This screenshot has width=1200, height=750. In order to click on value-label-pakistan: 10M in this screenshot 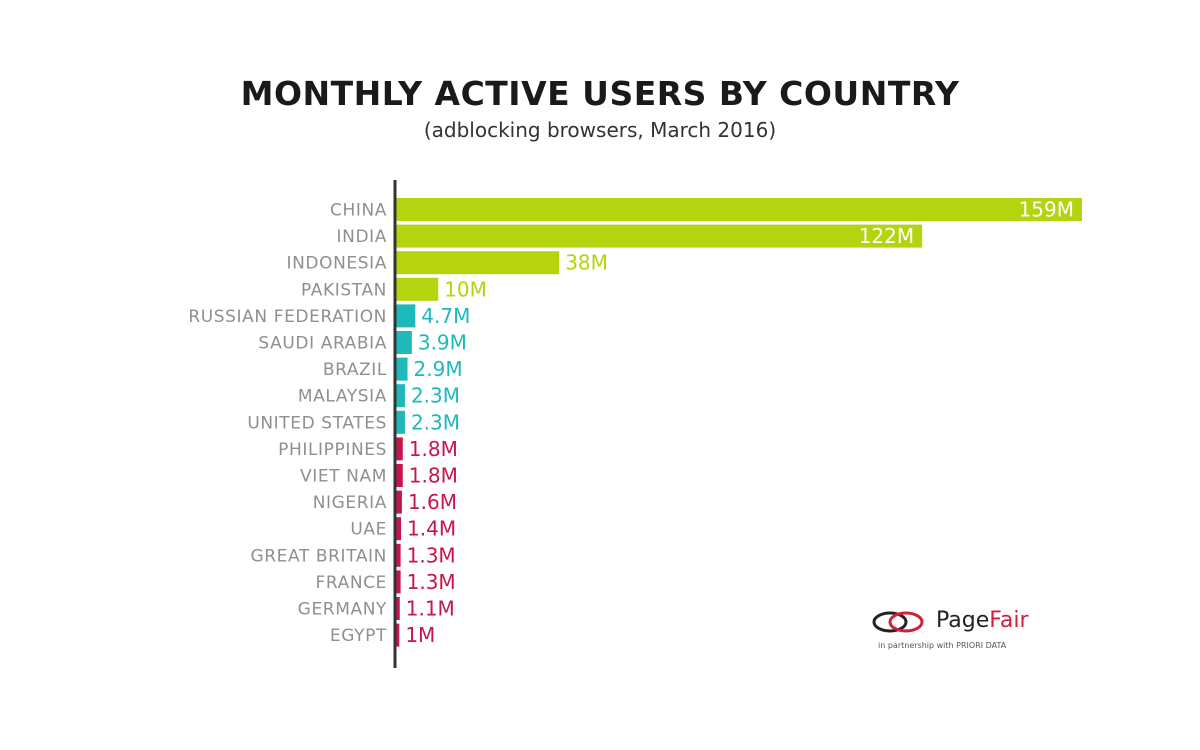, I will do `click(465, 289)`.